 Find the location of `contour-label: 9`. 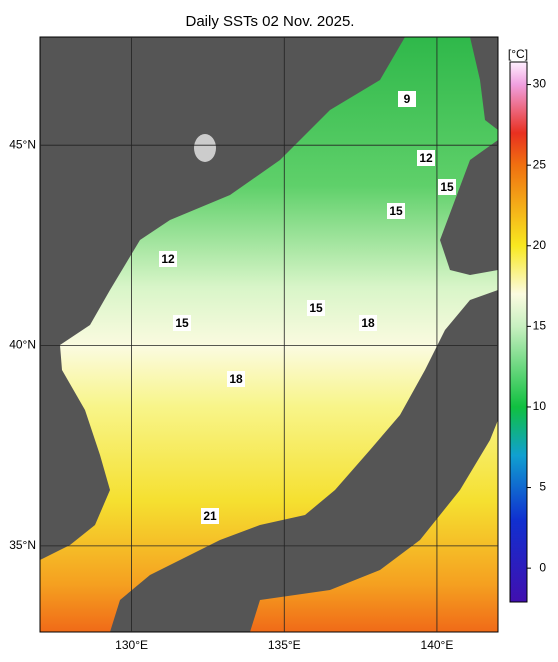

contour-label: 9 is located at coordinates (407, 99).